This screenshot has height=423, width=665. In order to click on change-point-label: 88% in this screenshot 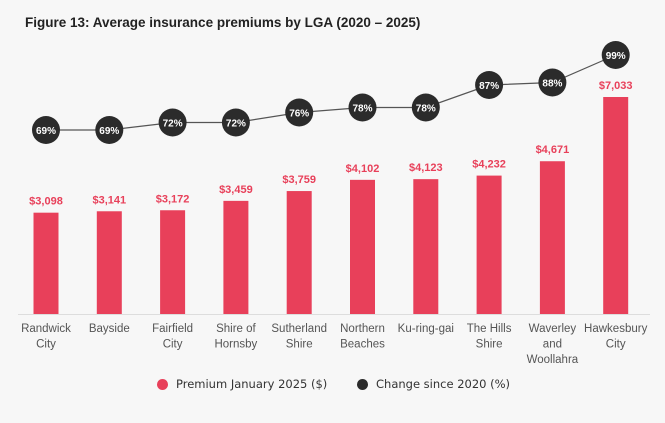, I will do `click(552, 84)`.